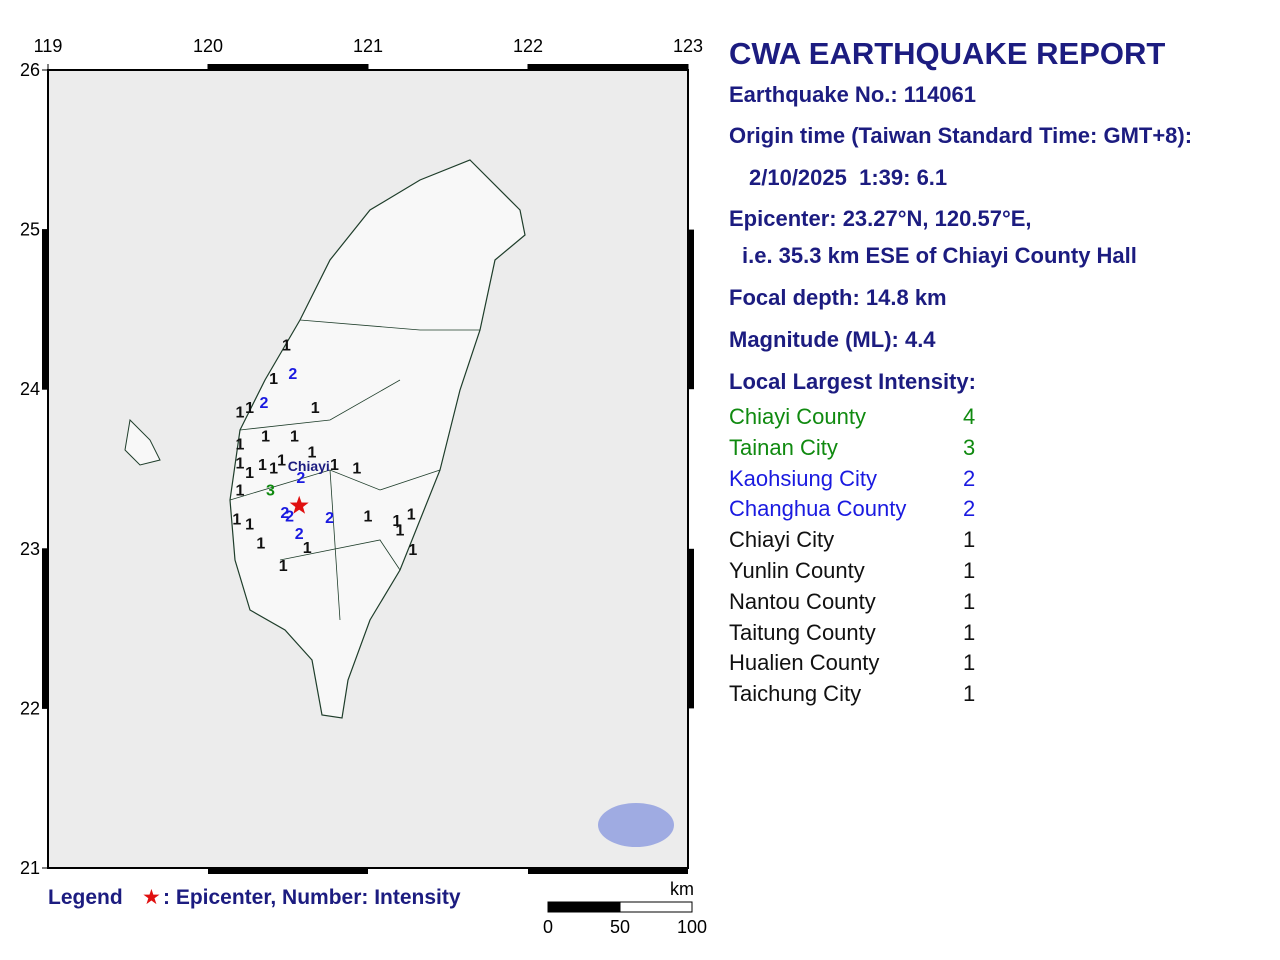  I want to click on lat-tick-label: 25, so click(30, 230).